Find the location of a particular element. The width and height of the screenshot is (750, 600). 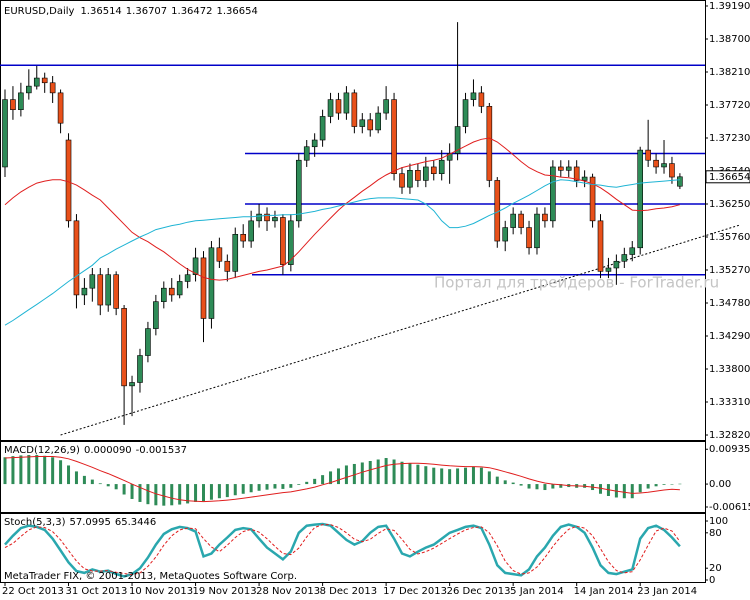

y-tick-label: 0.009354 is located at coordinates (729, 449).